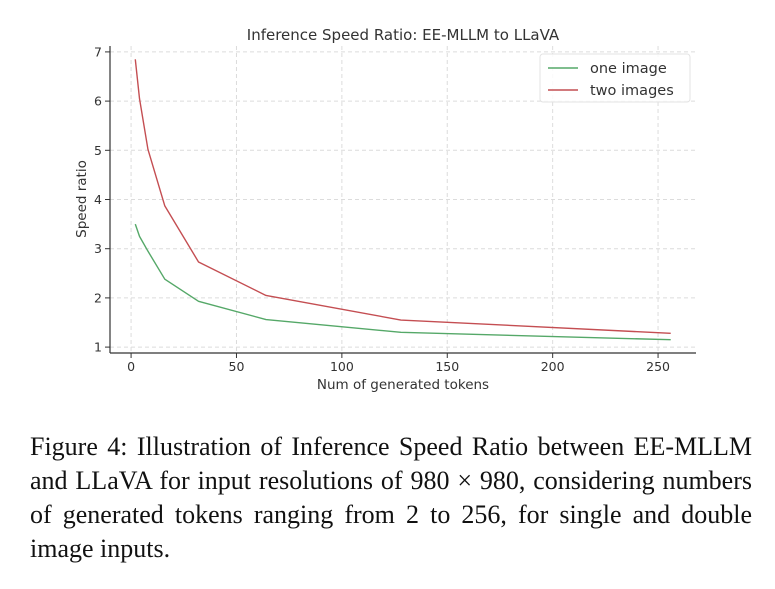 The image size is (775, 589). Describe the element at coordinates (632, 91) in the screenshot. I see `legend-label: two images` at that location.